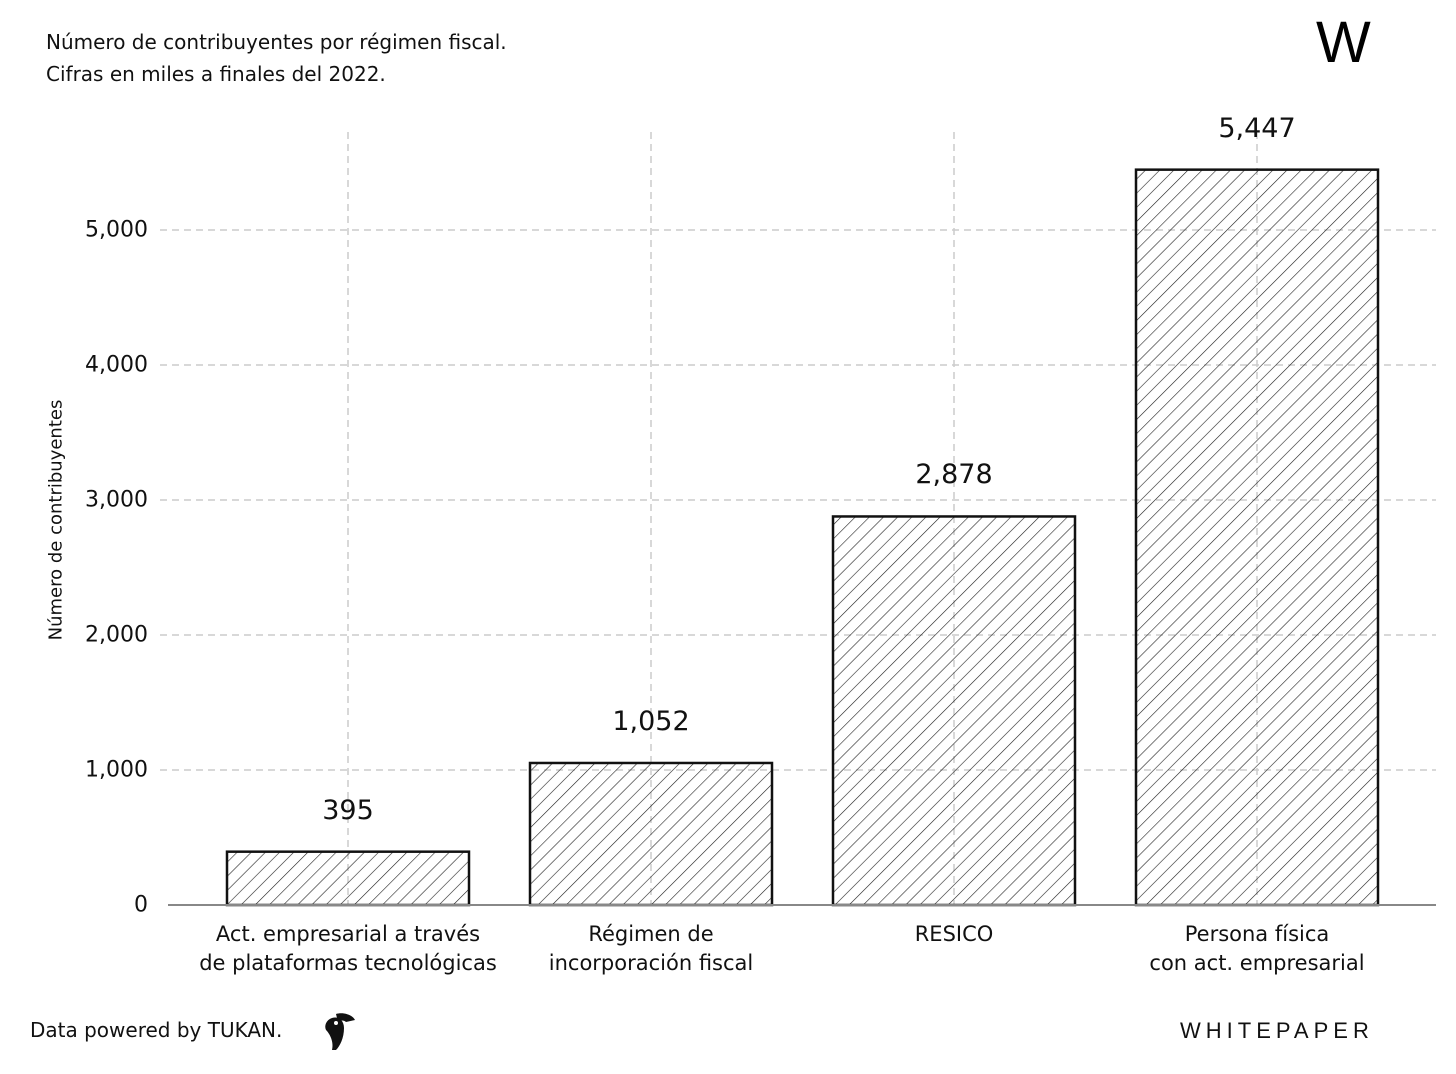  Describe the element at coordinates (1257, 948) in the screenshot. I see `x-tick-label: Persona física con act. empresarial` at that location.